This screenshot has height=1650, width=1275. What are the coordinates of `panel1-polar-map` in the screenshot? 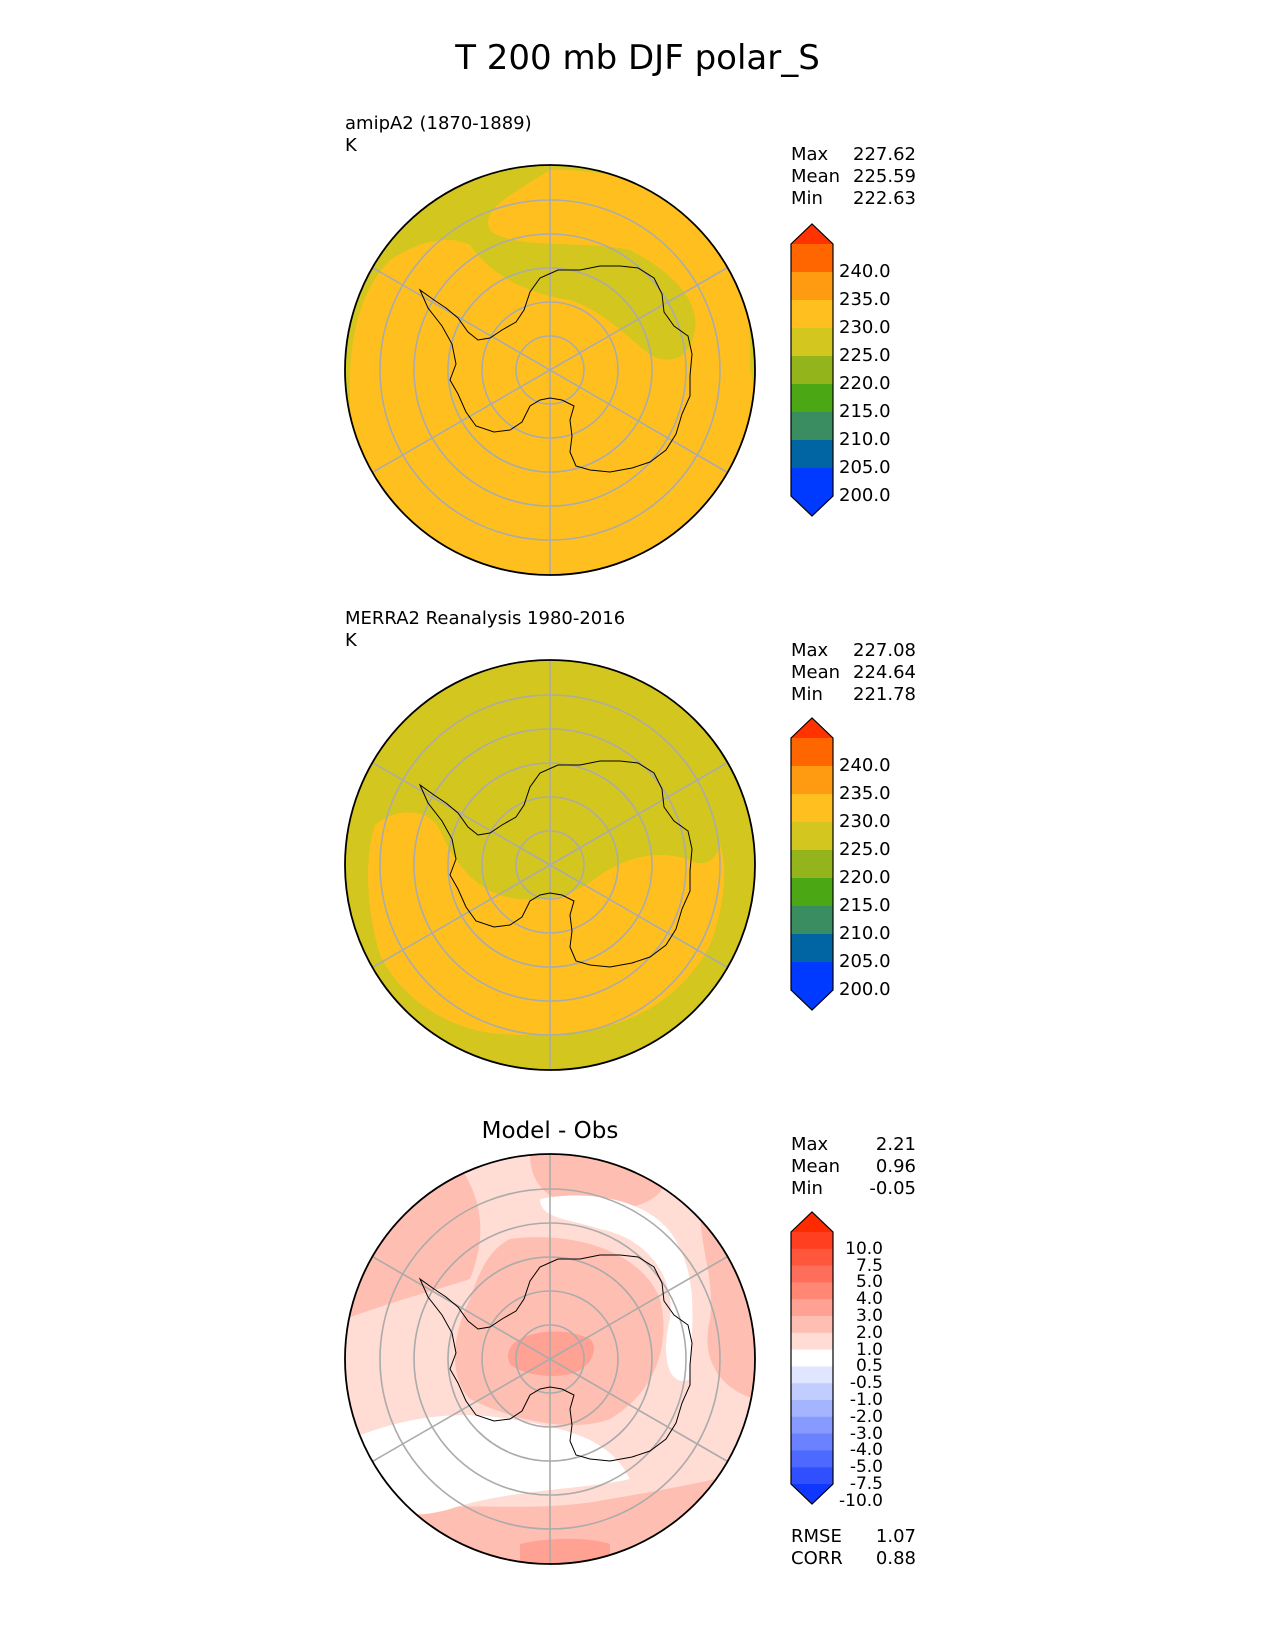 It's located at (550, 370).